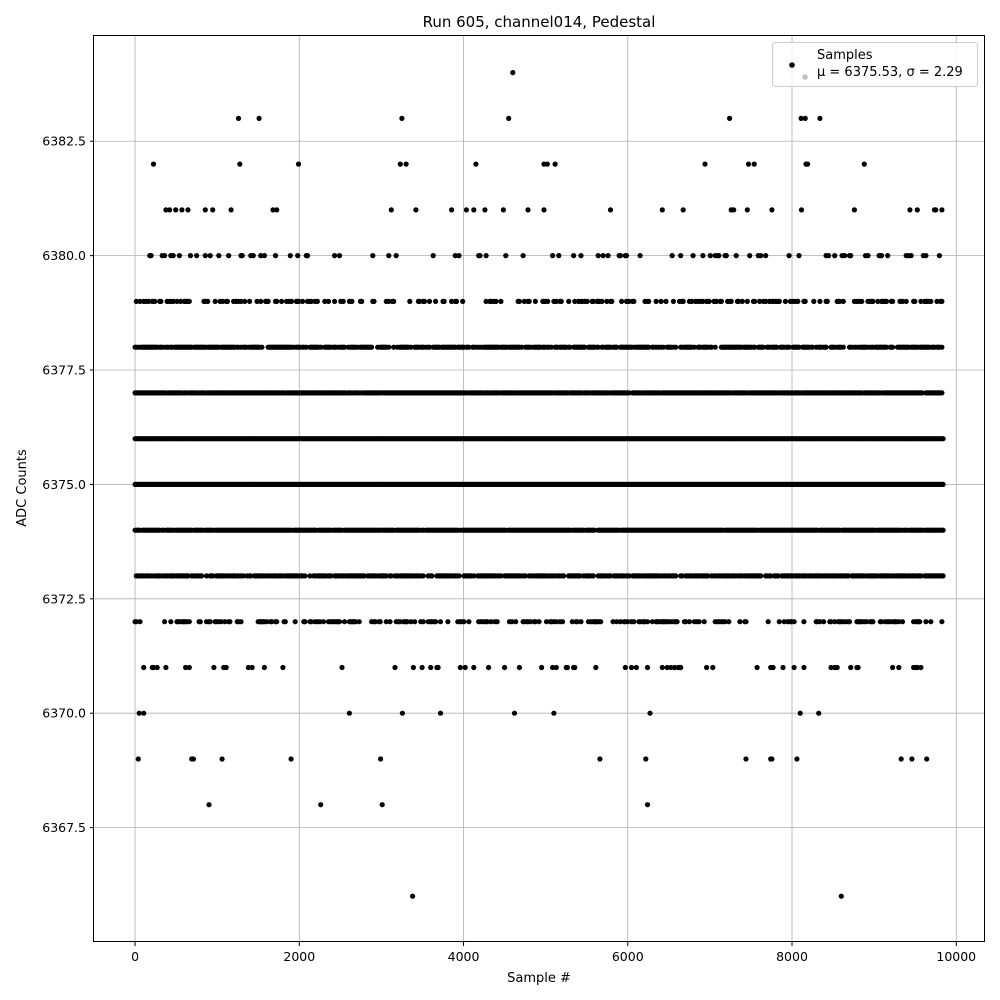 The image size is (1000, 1000). Describe the element at coordinates (64, 141) in the screenshot. I see `y-tick-label: 6382.5` at that location.